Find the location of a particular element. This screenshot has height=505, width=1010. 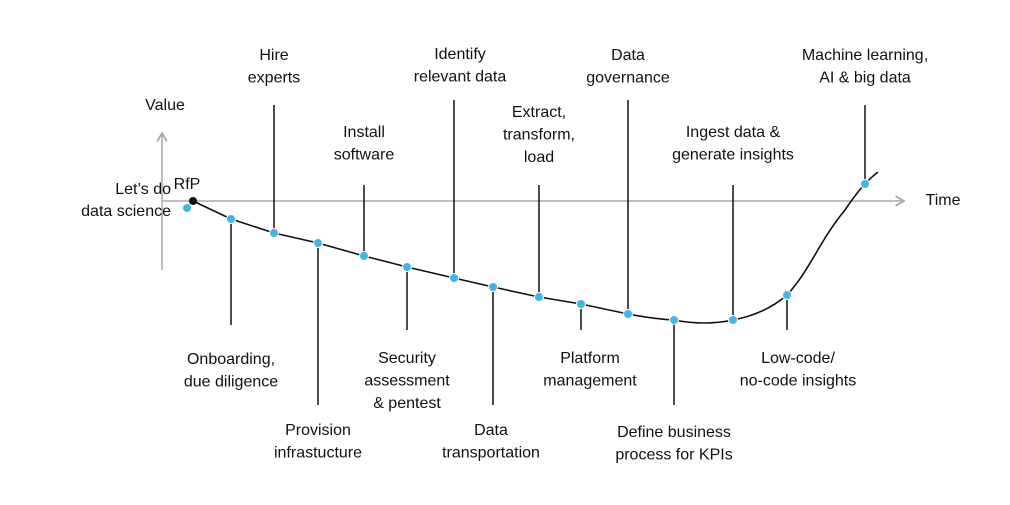

milestone-label: Install is located at coordinates (364, 132).